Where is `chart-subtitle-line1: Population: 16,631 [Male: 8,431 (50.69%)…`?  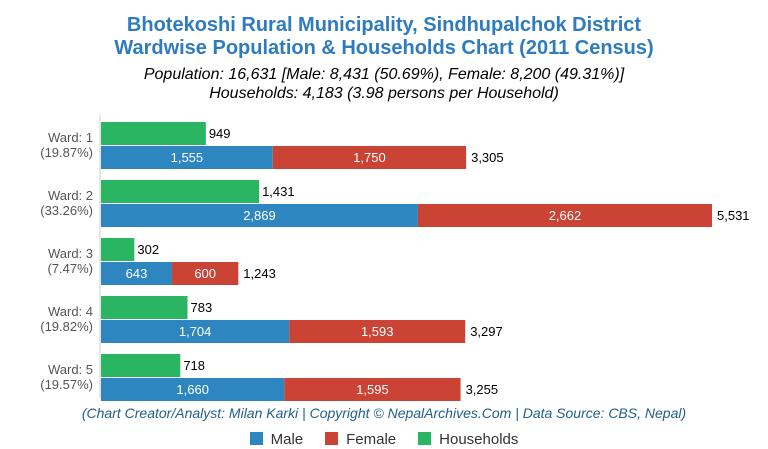
chart-subtitle-line1: Population: 16,631 [Male: 8,431 (50.69%)… is located at coordinates (384, 74).